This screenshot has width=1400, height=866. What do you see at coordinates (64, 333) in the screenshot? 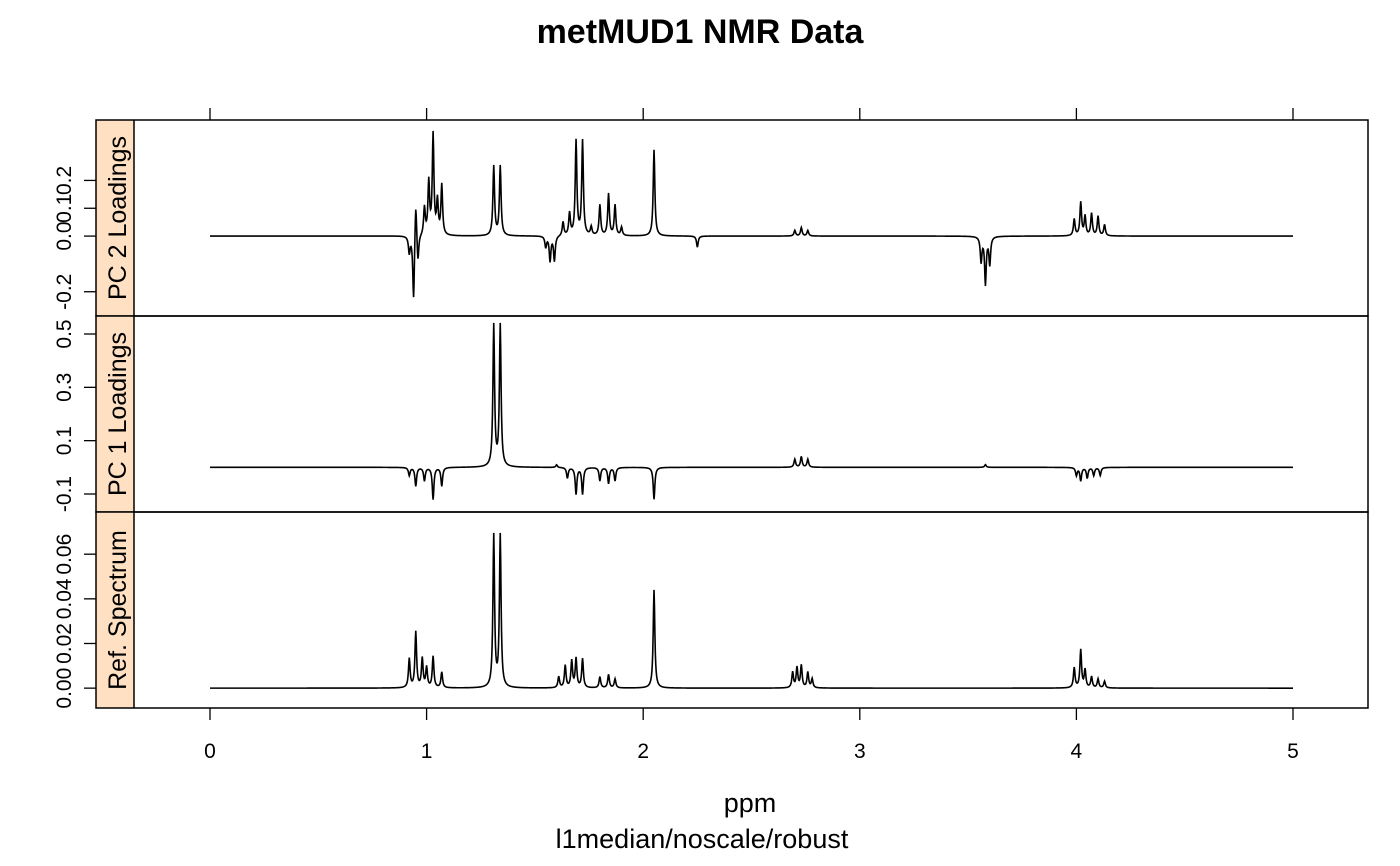
I see `y-tick-label: 0.5` at bounding box center [64, 333].